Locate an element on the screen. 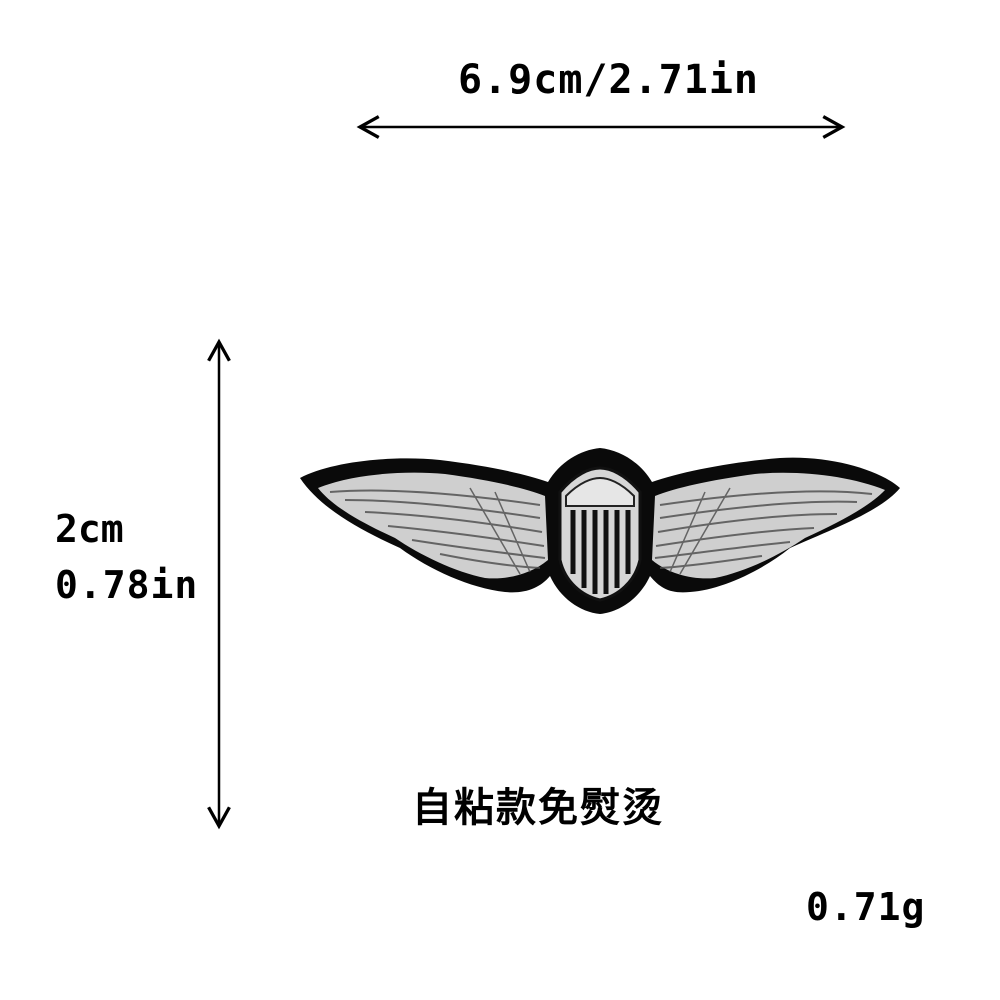  height-dimension-in-label: 0.78in is located at coordinates (127, 585).